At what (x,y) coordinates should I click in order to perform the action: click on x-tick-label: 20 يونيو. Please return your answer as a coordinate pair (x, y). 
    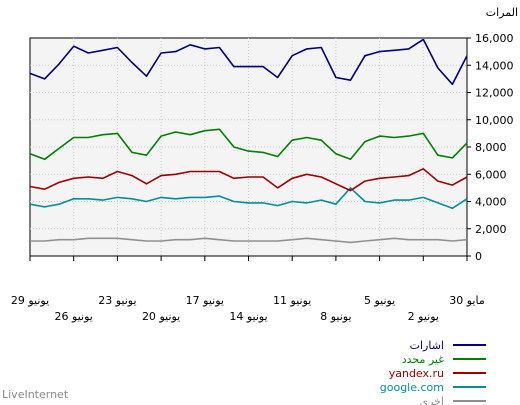
    Looking at the image, I should click on (161, 316).